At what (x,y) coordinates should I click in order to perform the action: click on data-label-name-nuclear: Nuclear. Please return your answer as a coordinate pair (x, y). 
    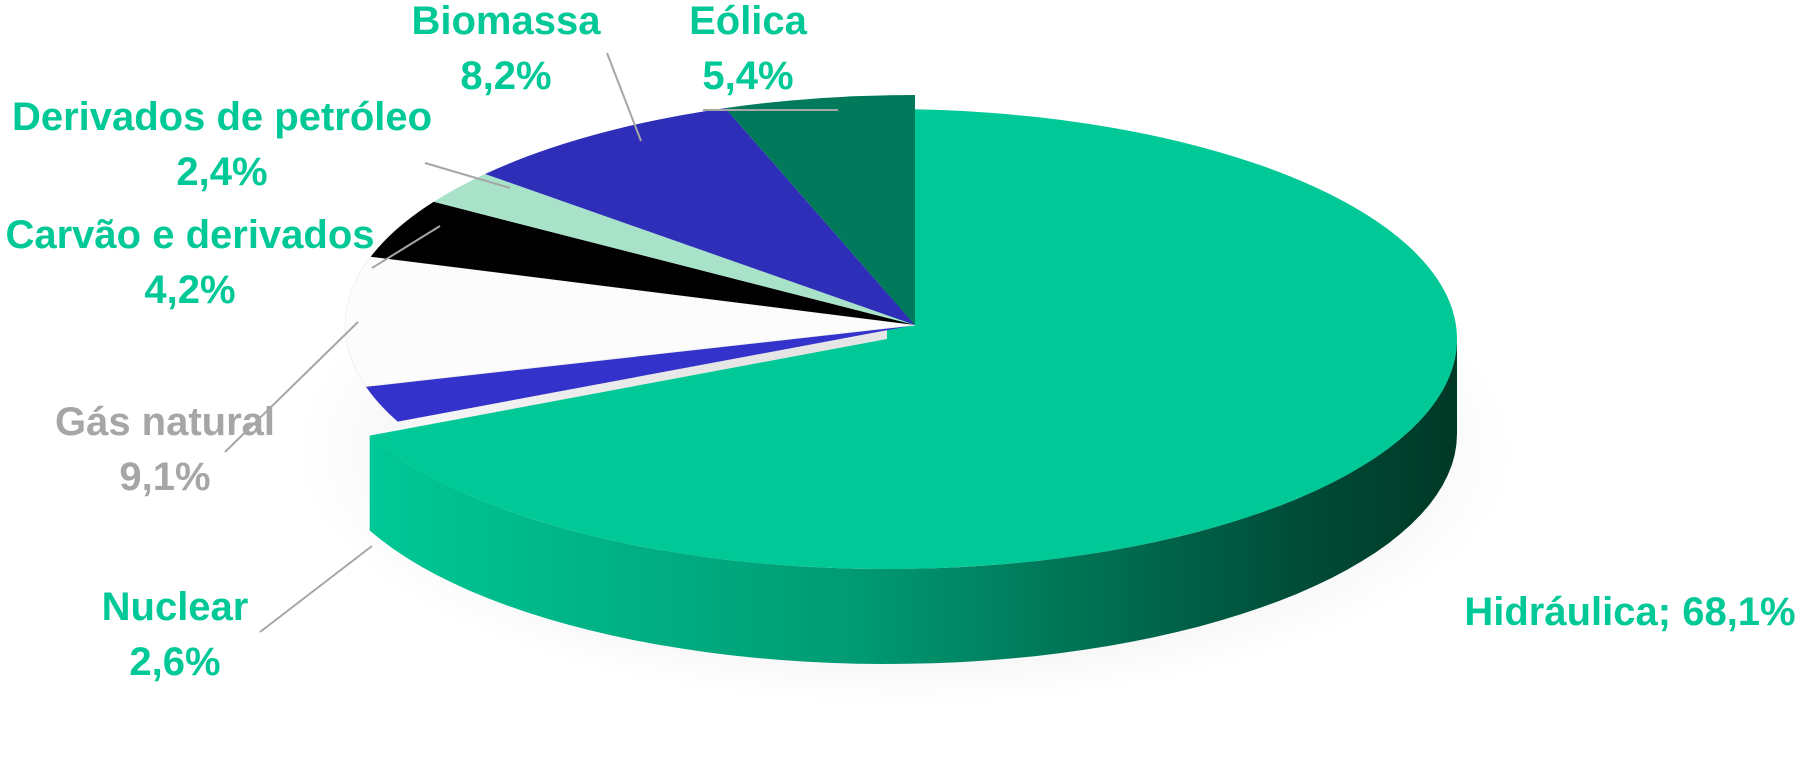
    Looking at the image, I should click on (175, 607).